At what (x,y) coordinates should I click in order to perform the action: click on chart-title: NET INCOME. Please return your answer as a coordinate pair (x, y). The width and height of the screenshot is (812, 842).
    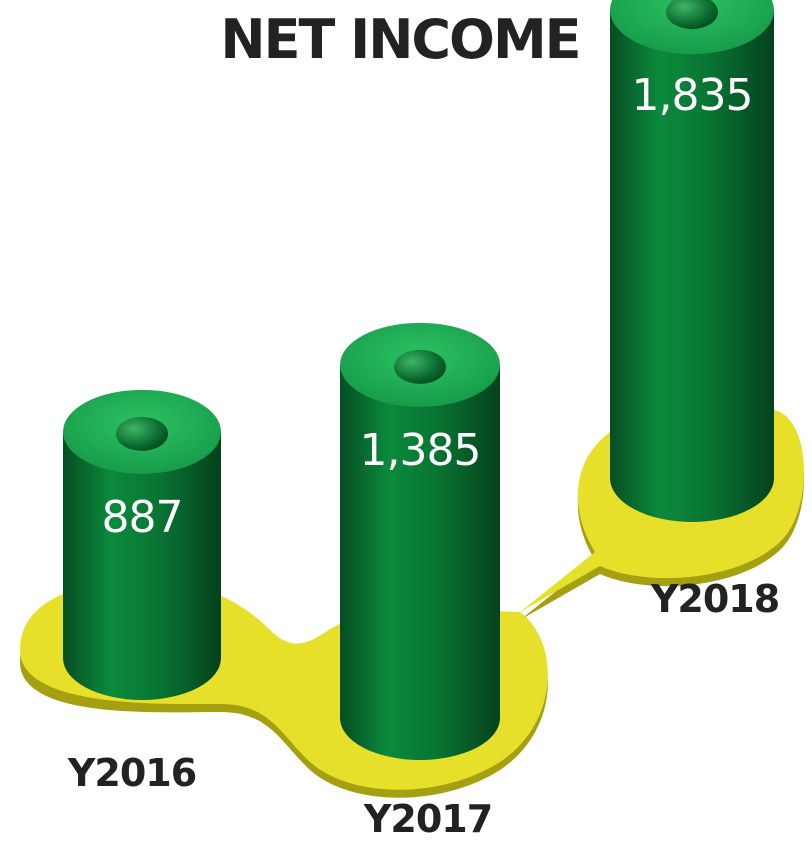
    Looking at the image, I should click on (399, 39).